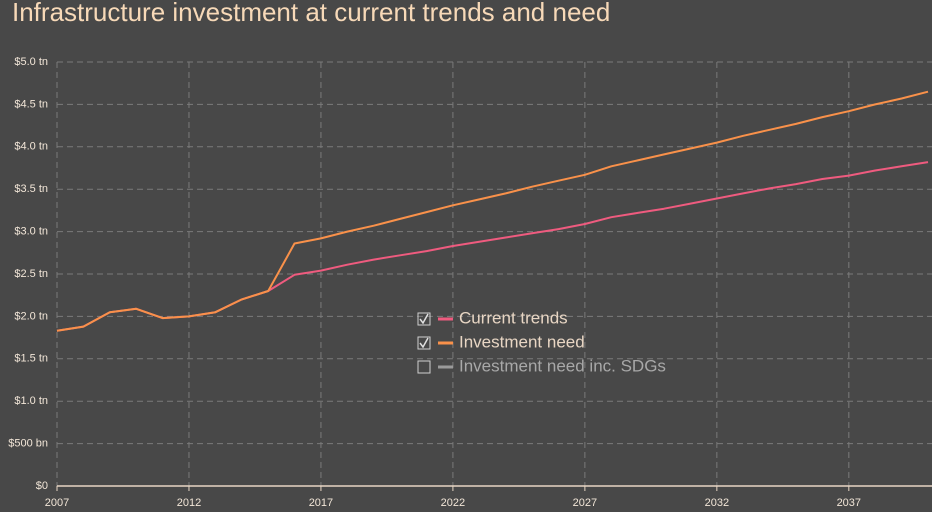  I want to click on y-tick-label: $1.0 tn, so click(31, 401).